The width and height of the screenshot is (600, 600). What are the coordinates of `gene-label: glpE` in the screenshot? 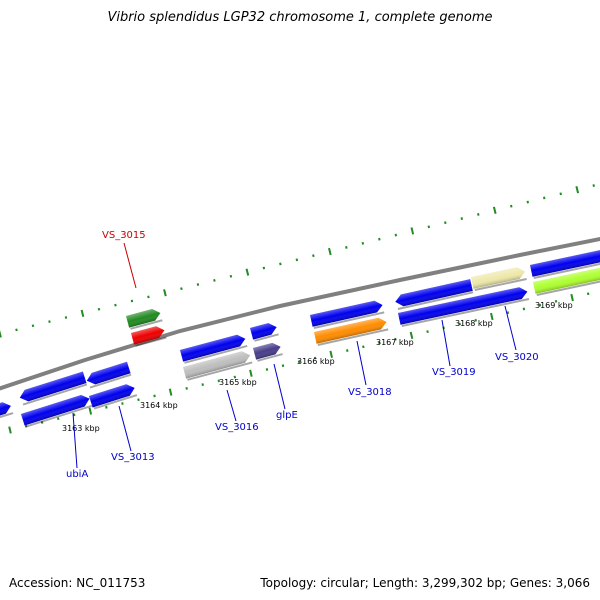 It's located at (287, 415).